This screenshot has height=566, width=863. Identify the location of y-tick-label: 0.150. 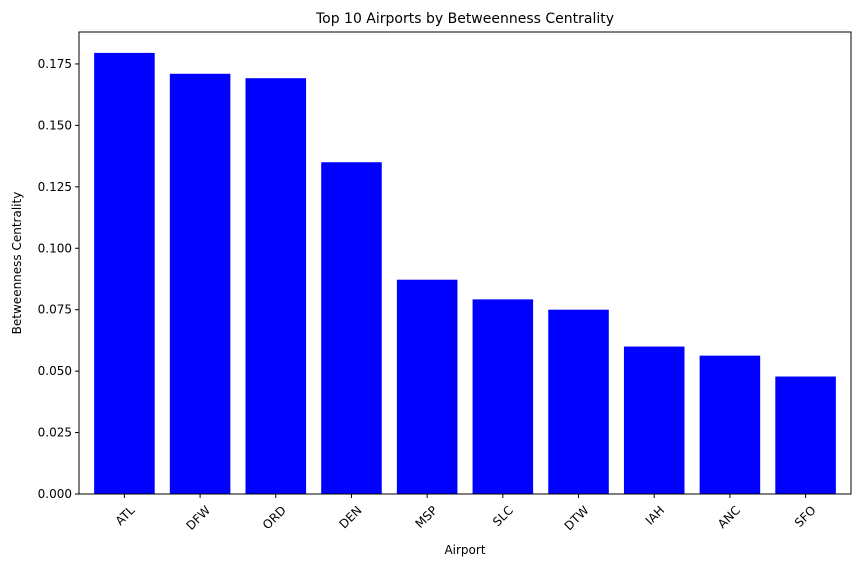
(55, 125).